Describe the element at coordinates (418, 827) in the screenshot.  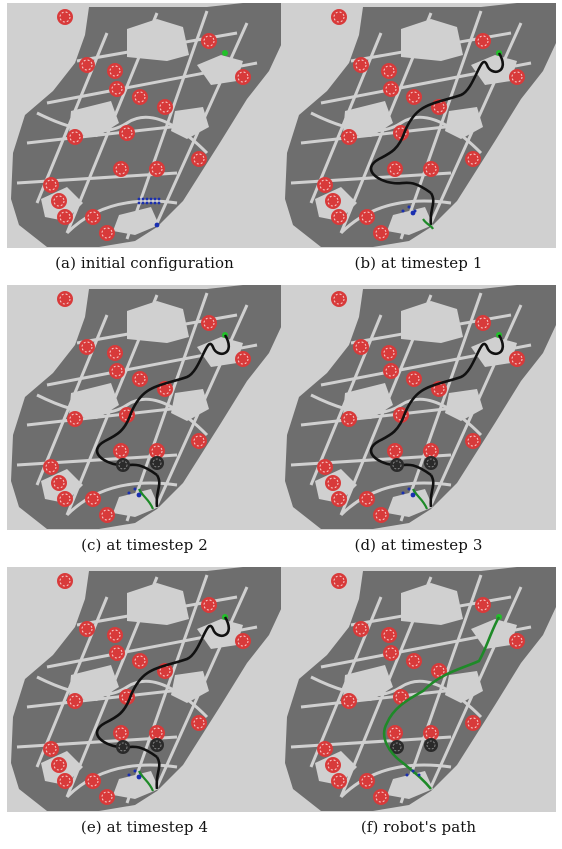
I see `panel-caption: (f) robot's path` at that location.